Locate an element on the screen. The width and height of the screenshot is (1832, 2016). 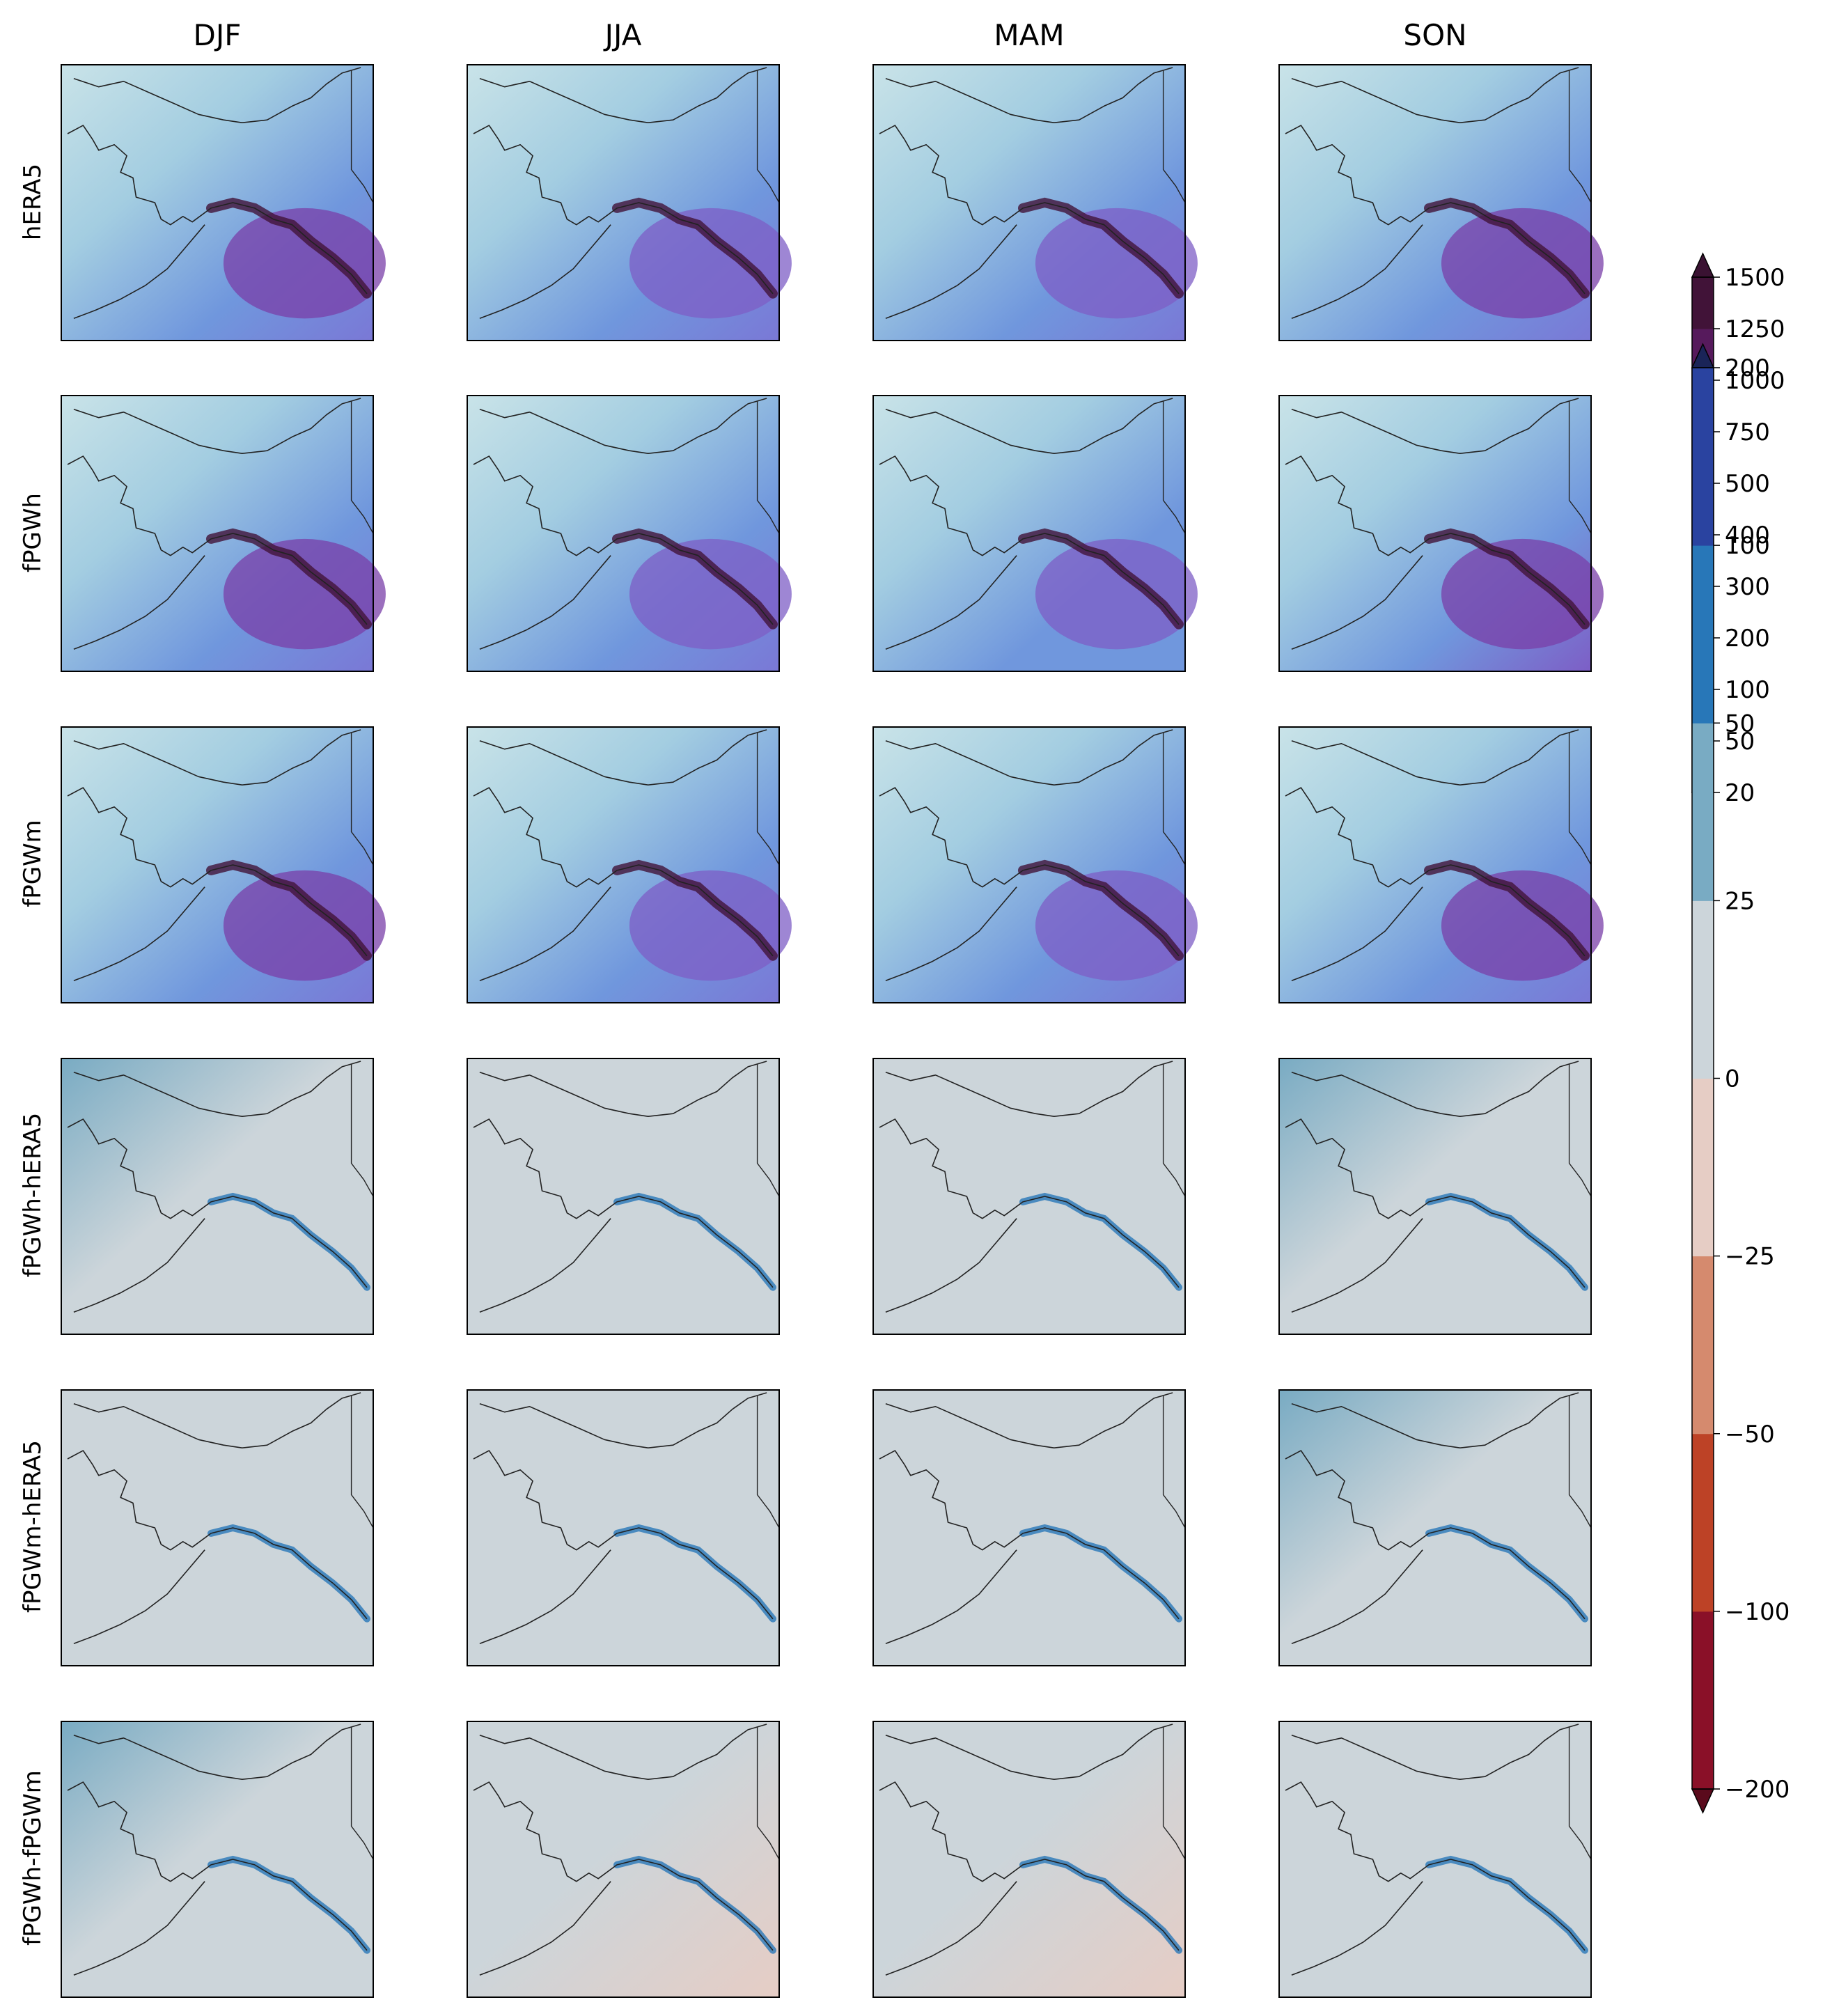
map-panel-fpgwm-djf is located at coordinates (223, 864).